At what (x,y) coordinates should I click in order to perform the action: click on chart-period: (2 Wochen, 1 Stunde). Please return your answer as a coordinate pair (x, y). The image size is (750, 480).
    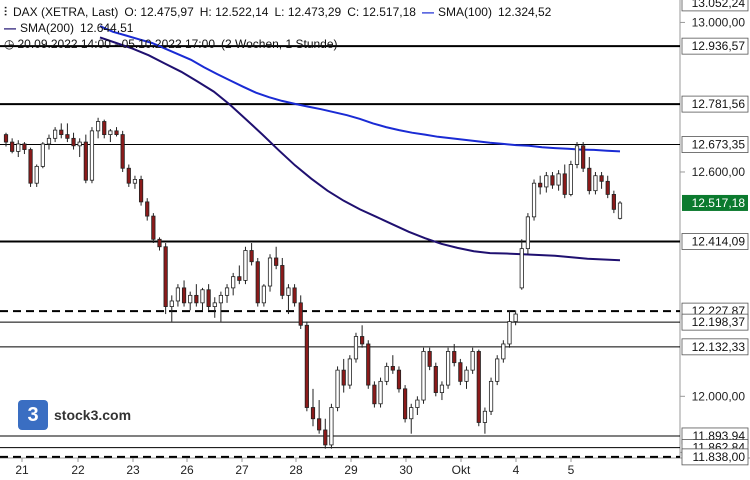
    Looking at the image, I should click on (279, 44).